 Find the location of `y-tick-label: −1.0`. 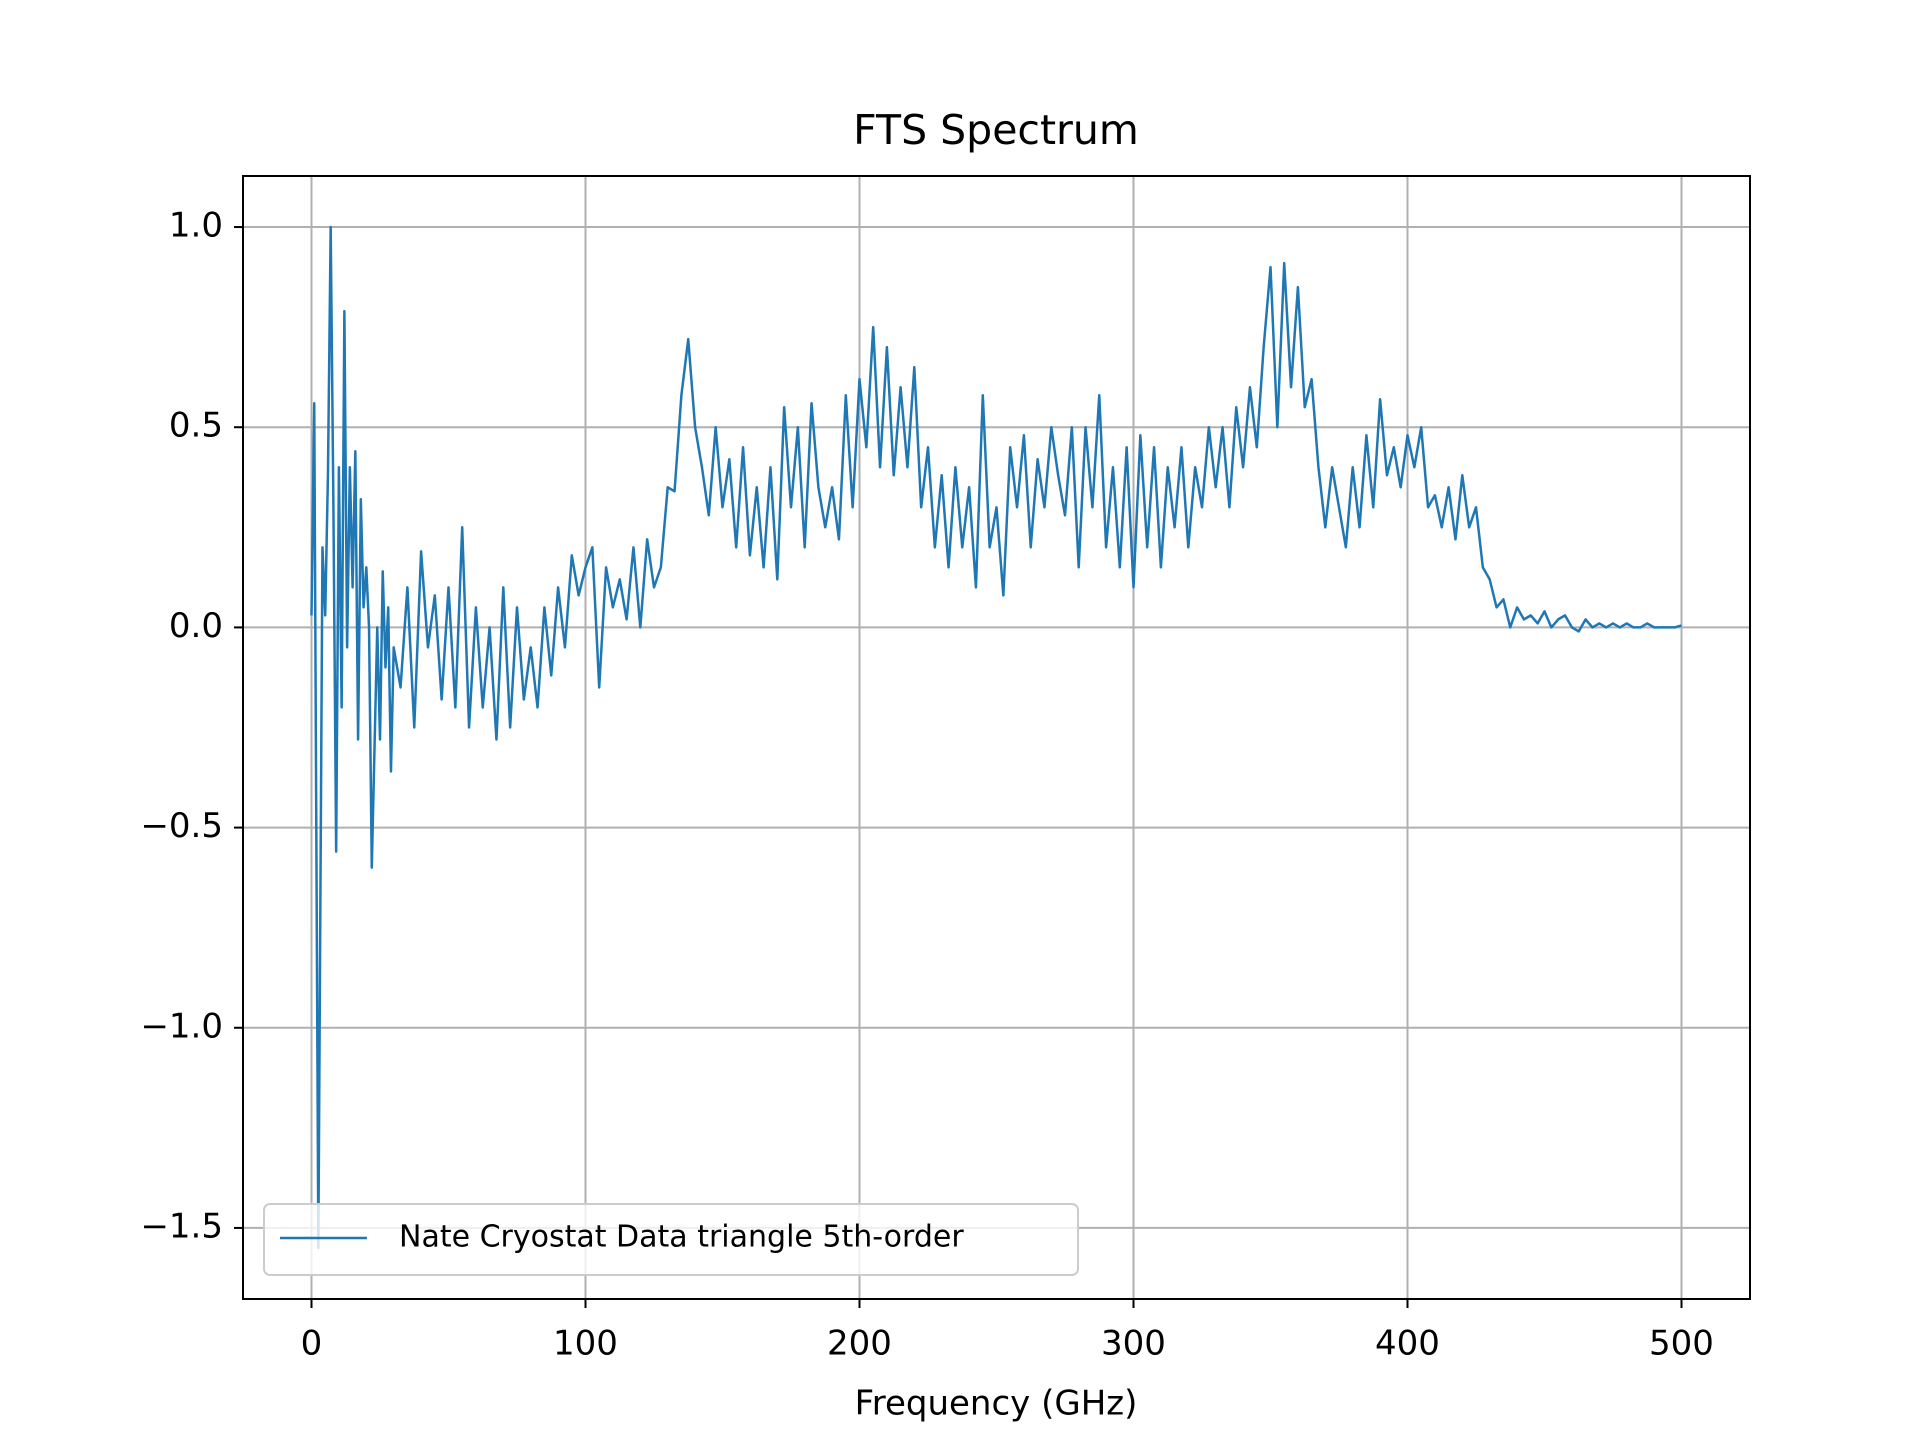

y-tick-label: −1.0 is located at coordinates (181, 1026).